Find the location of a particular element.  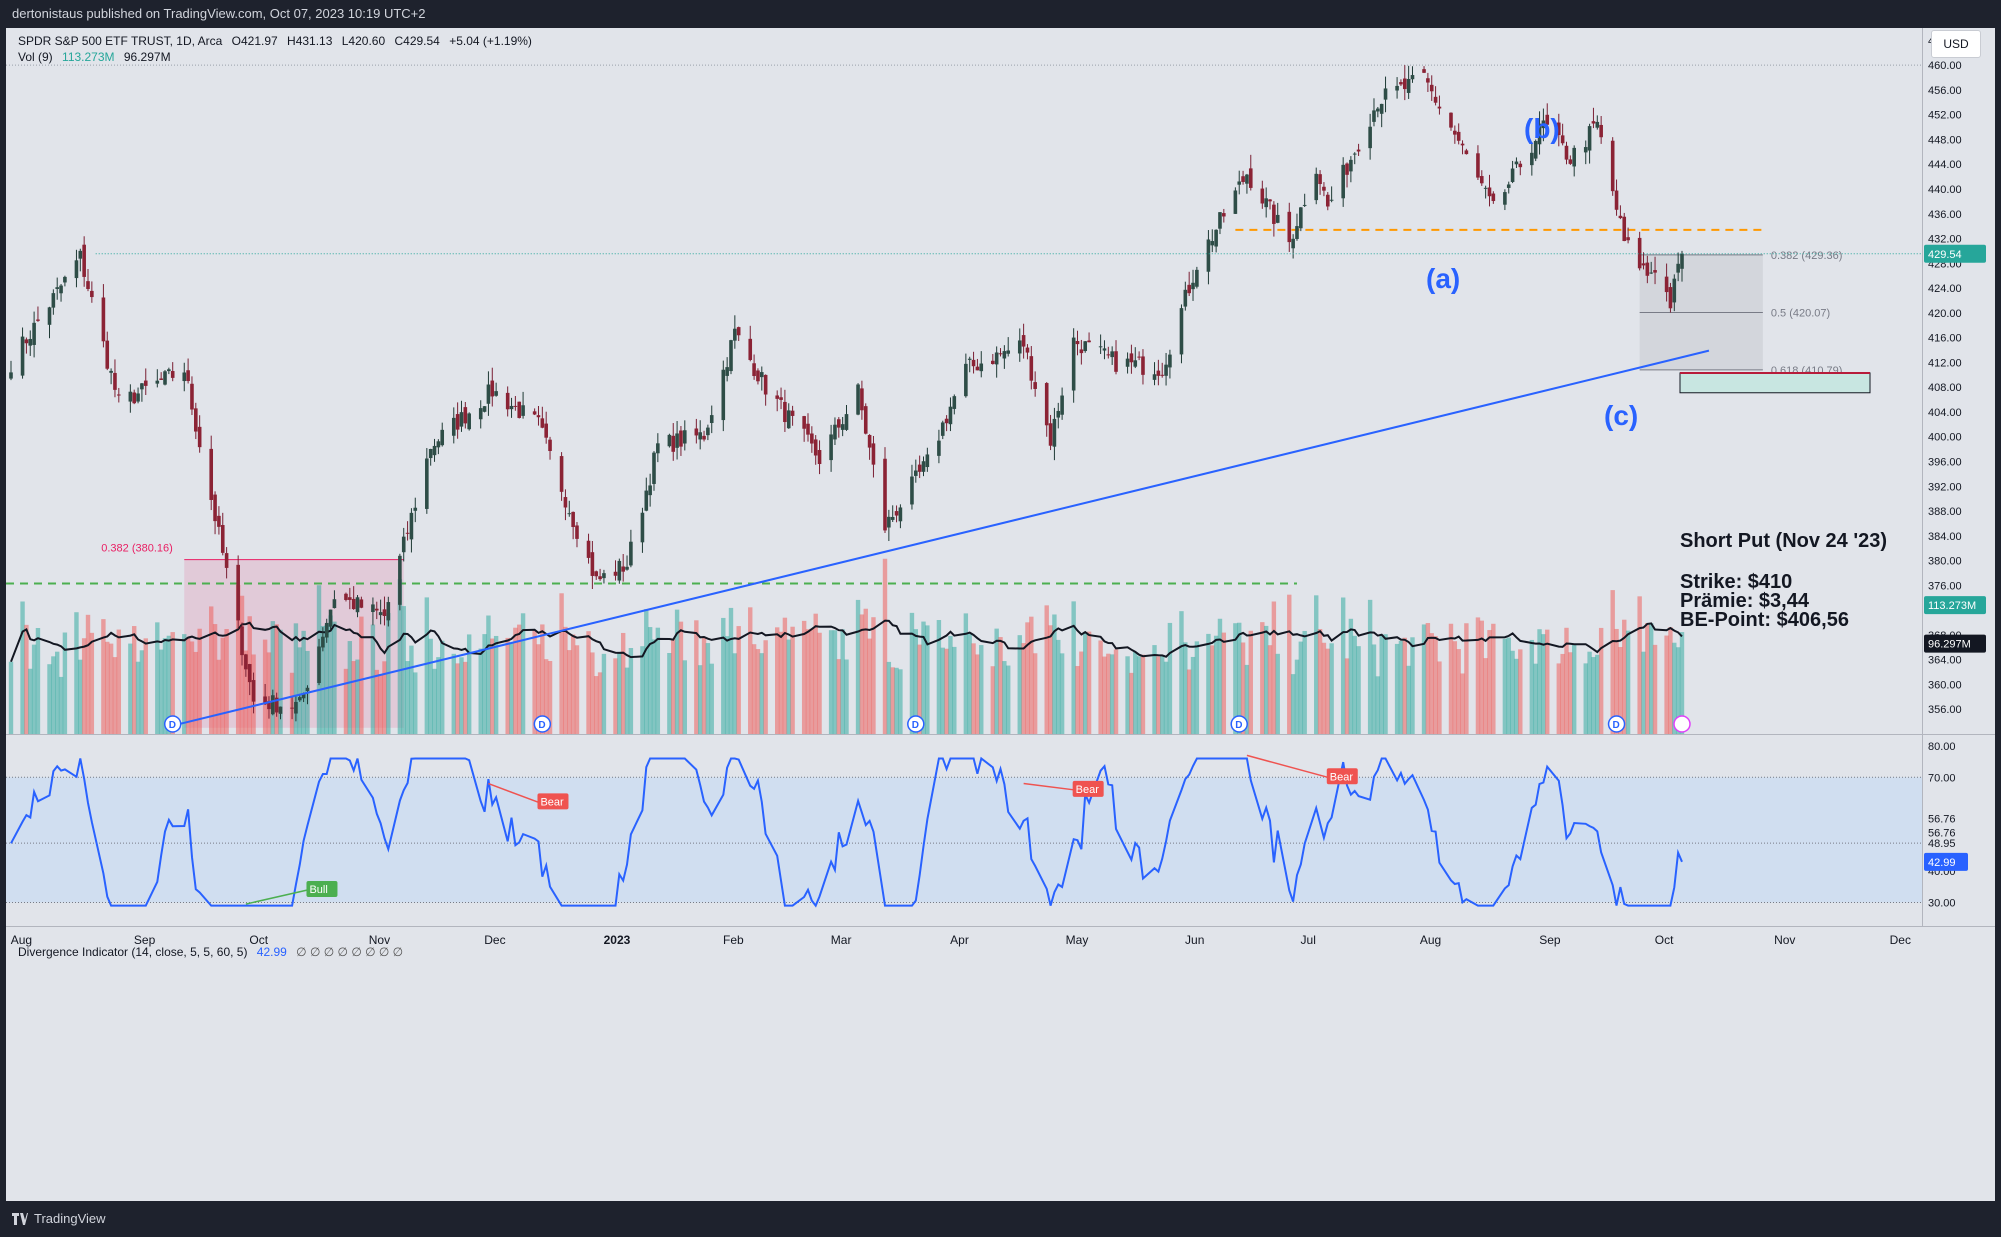

indicator-icons: ∅ ∅ ∅ ∅ ∅ ∅ ∅ ∅ is located at coordinates (350, 952).